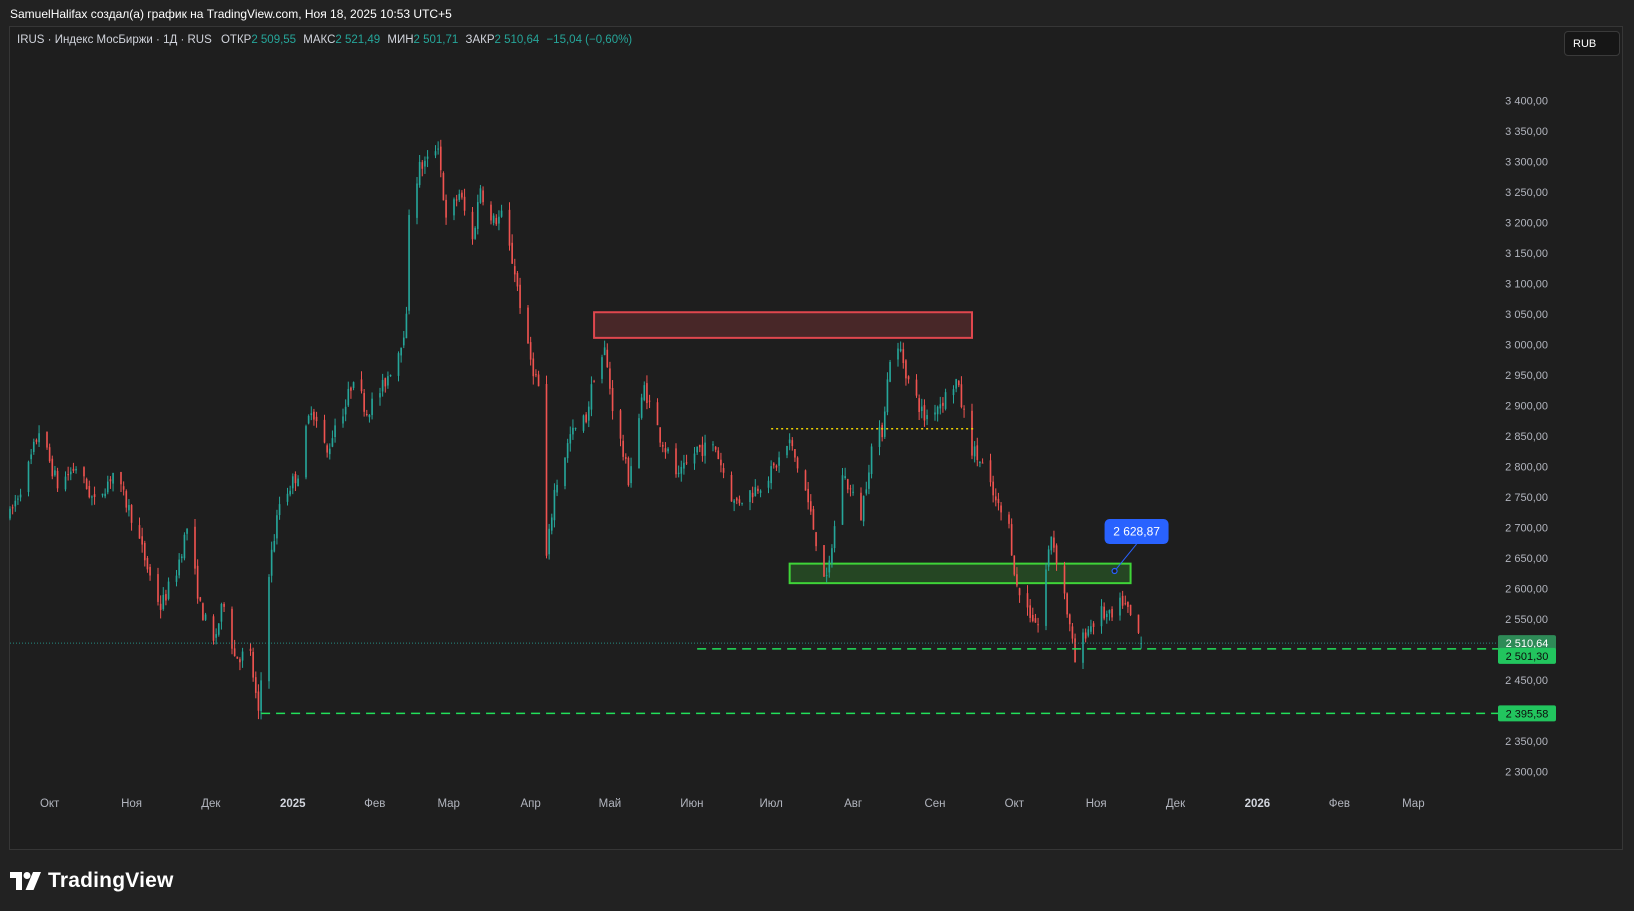 The image size is (1634, 911). Describe the element at coordinates (1526, 285) in the screenshot. I see `y-tick-label-6: 3 100,00` at that location.